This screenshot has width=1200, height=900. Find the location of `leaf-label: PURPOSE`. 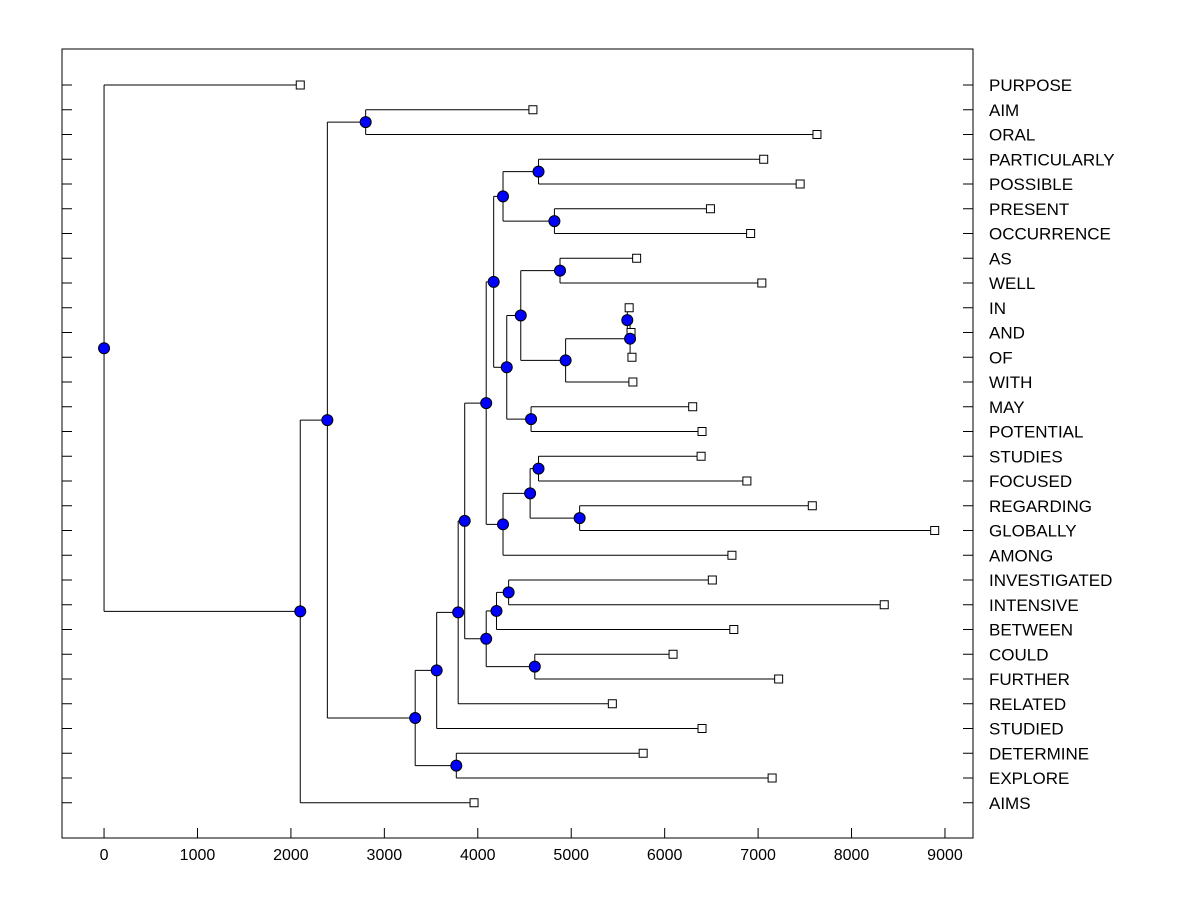

leaf-label: PURPOSE is located at coordinates (1030, 85).